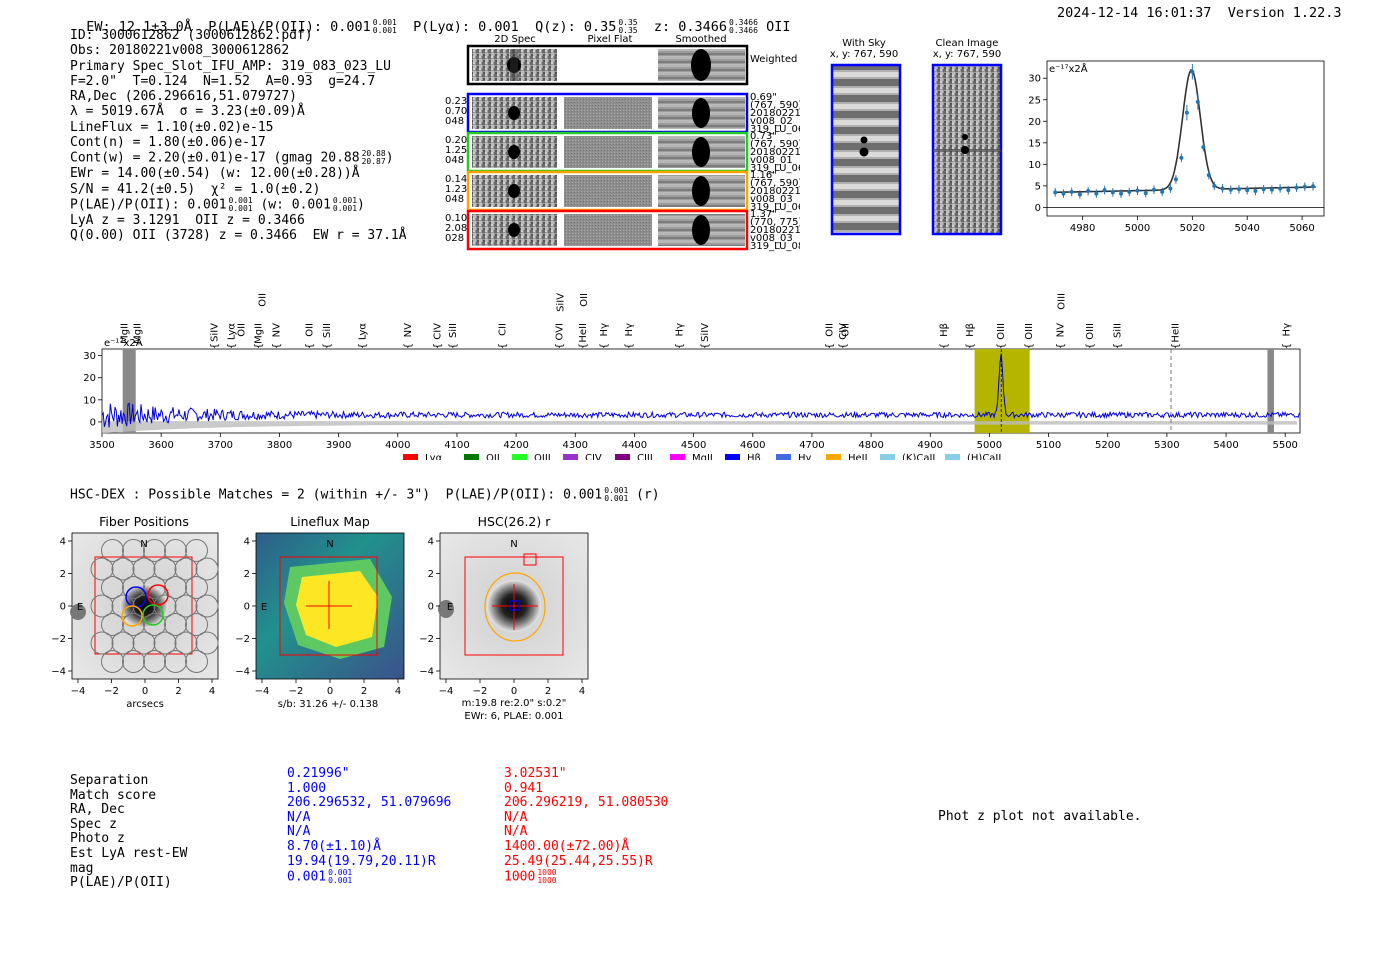  Describe the element at coordinates (700, 39) in the screenshot. I see `spec2d-header-2: Smoothed` at that location.